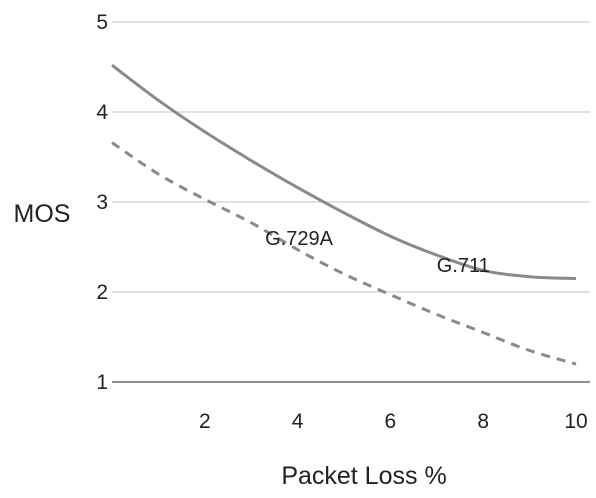 This screenshot has width=596, height=498. Describe the element at coordinates (42, 214) in the screenshot. I see `y-axis-title: MOS` at that location.